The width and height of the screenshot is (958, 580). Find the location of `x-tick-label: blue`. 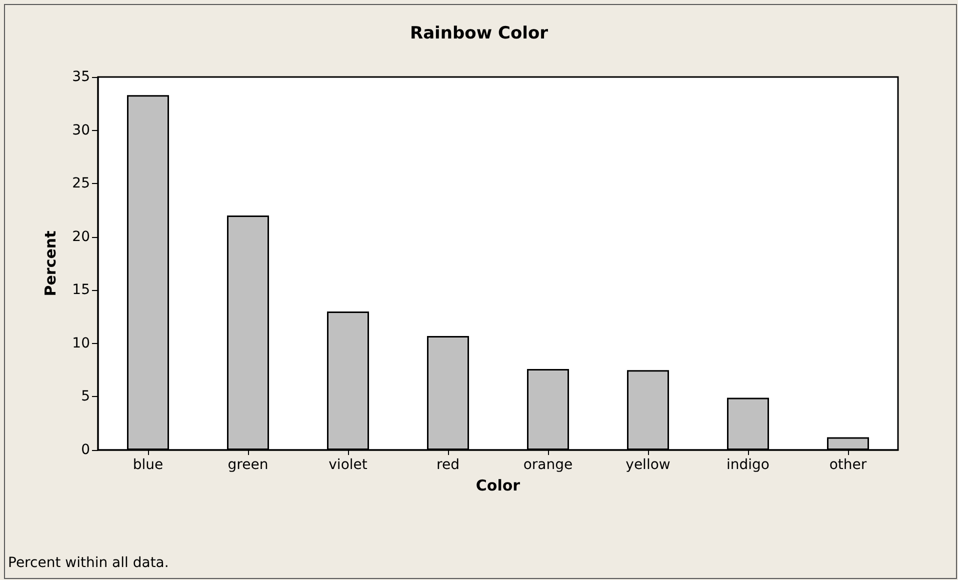

x-tick-label: blue is located at coordinates (148, 465).